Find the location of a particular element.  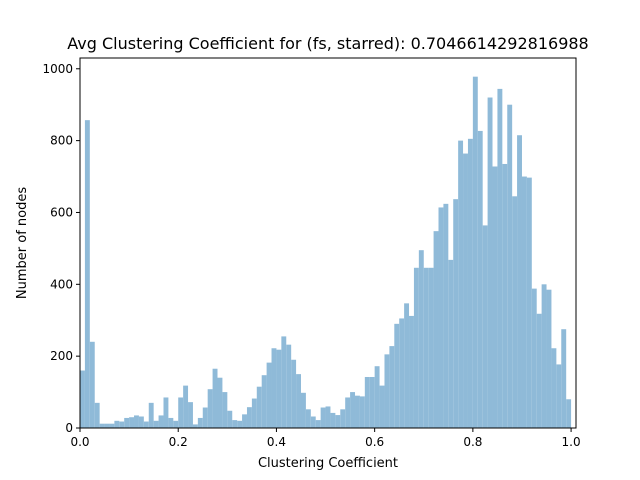

y-tick-label: 1000 is located at coordinates (57, 69).